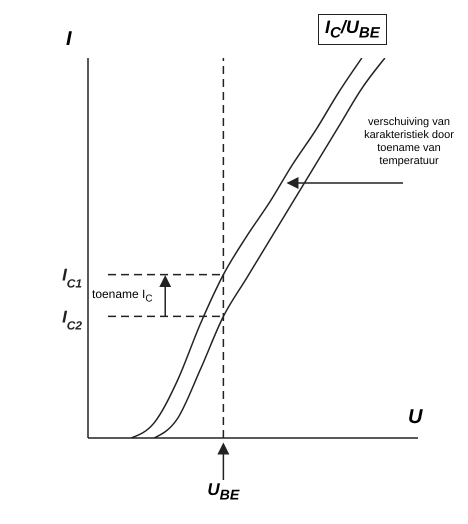  I want to click on annotation: verschuiving van karakteristiek door toename van temperatuur, so click(409, 142).